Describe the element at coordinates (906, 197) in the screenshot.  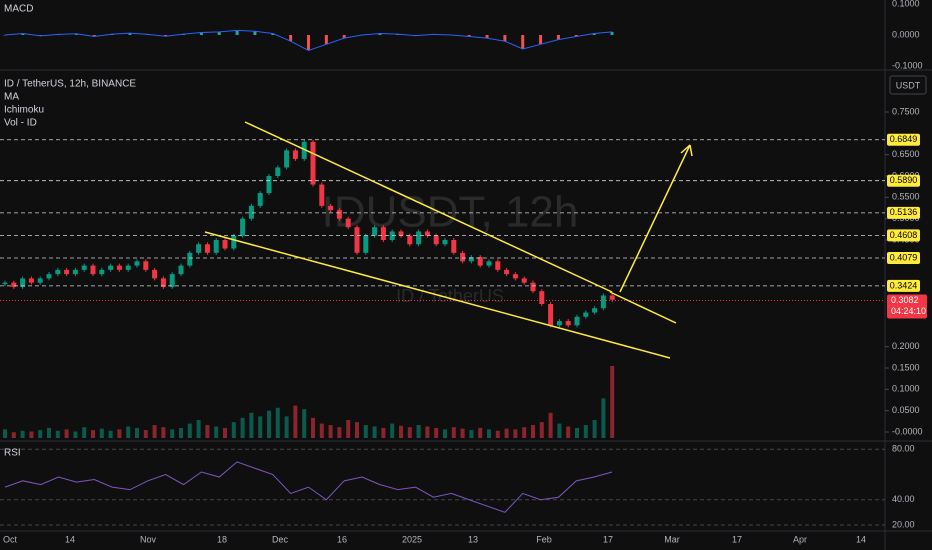
I see `y-tick-label: 0.5500` at that location.